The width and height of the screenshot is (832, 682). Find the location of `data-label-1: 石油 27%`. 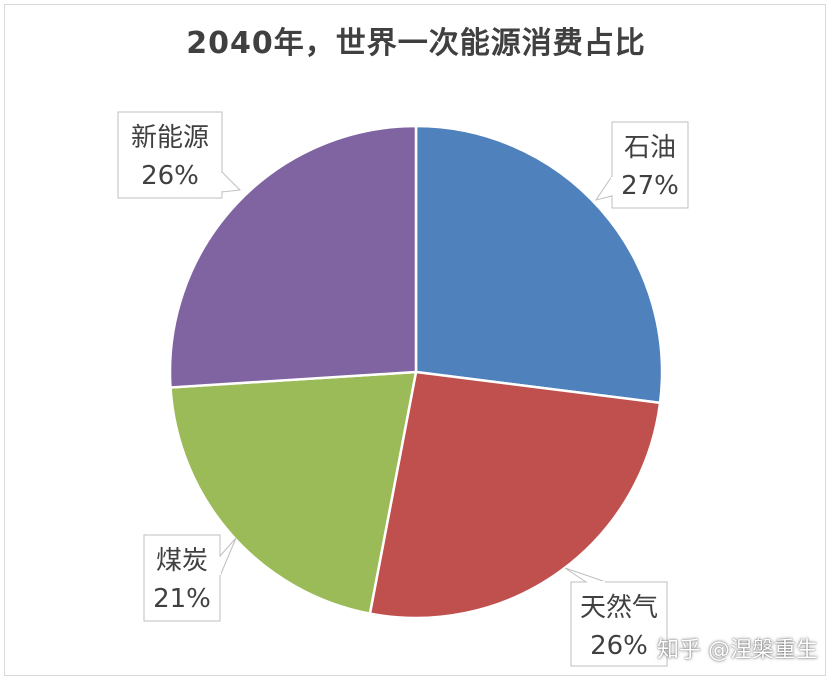

data-label-1: 石油 27% is located at coordinates (641, 165).